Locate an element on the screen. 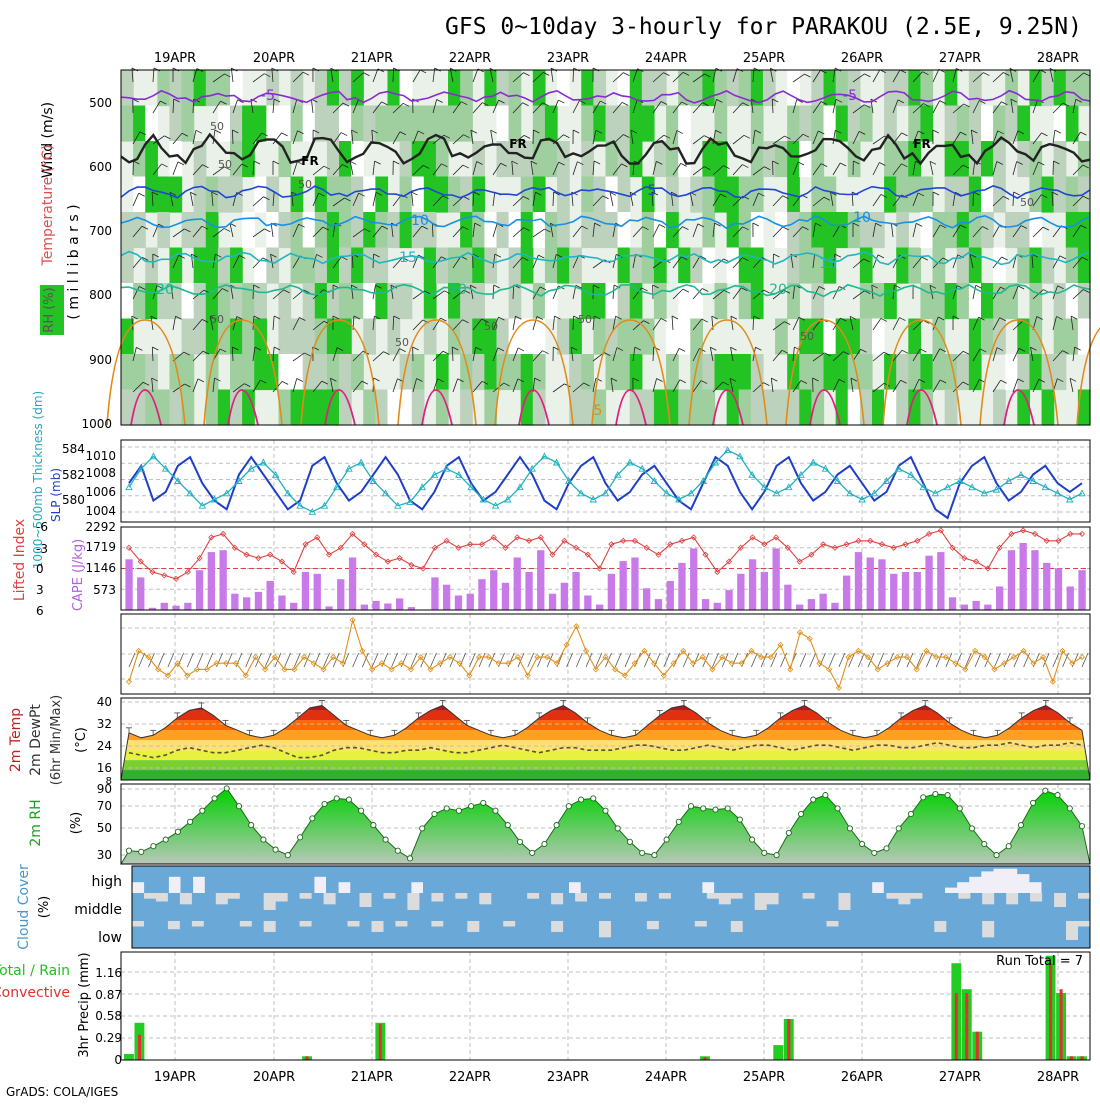 This screenshot has height=1104, width=1100. top-date-9: 28APR is located at coordinates (1058, 58).